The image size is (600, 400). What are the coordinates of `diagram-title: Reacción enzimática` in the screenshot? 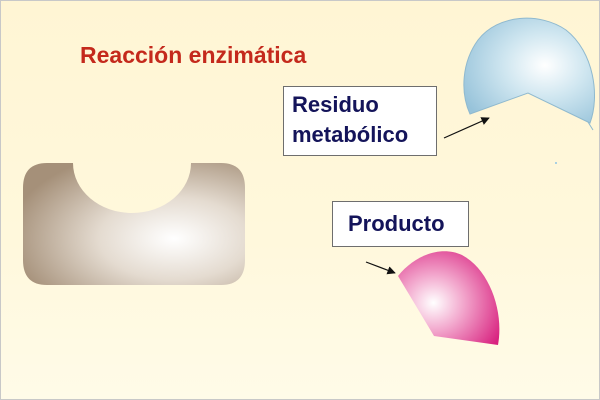 It's located at (193, 55).